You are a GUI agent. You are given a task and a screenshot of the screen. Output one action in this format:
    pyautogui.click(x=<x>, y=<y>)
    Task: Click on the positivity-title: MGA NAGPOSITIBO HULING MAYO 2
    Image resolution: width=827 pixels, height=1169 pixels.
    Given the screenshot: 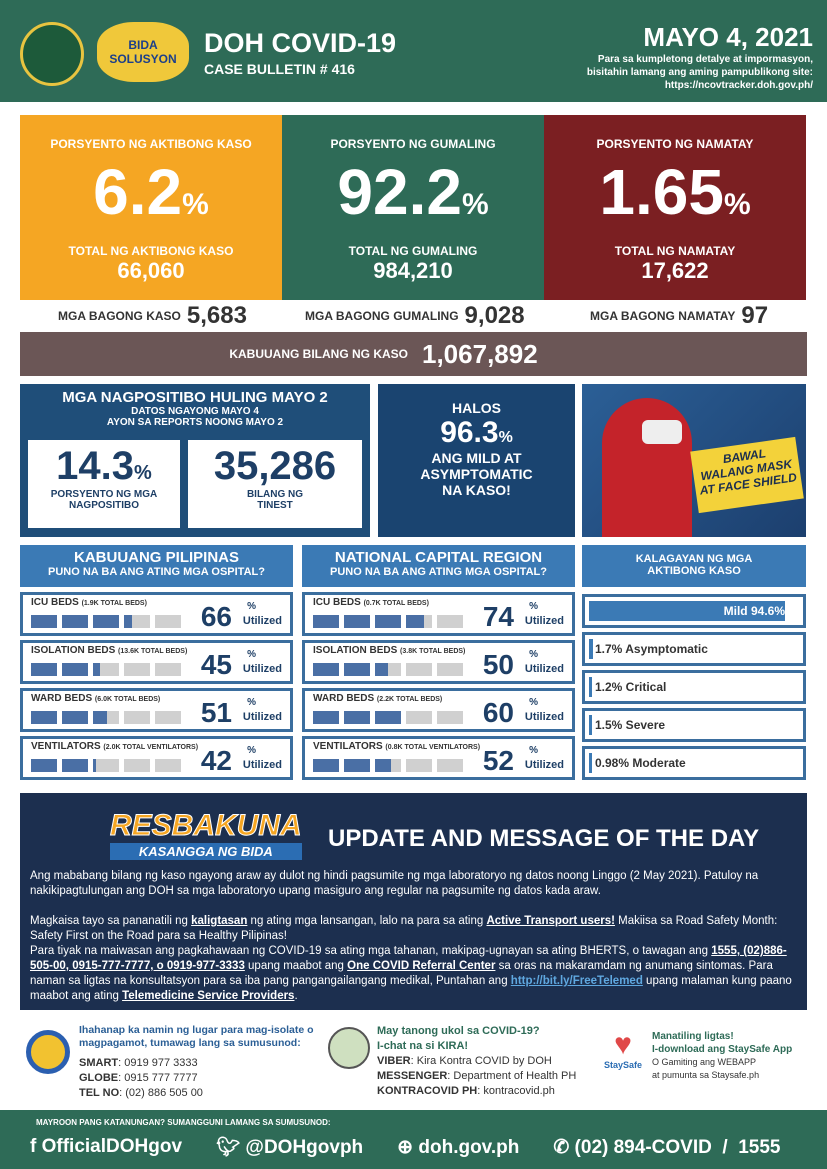 What is the action you would take?
    pyautogui.click(x=195, y=397)
    